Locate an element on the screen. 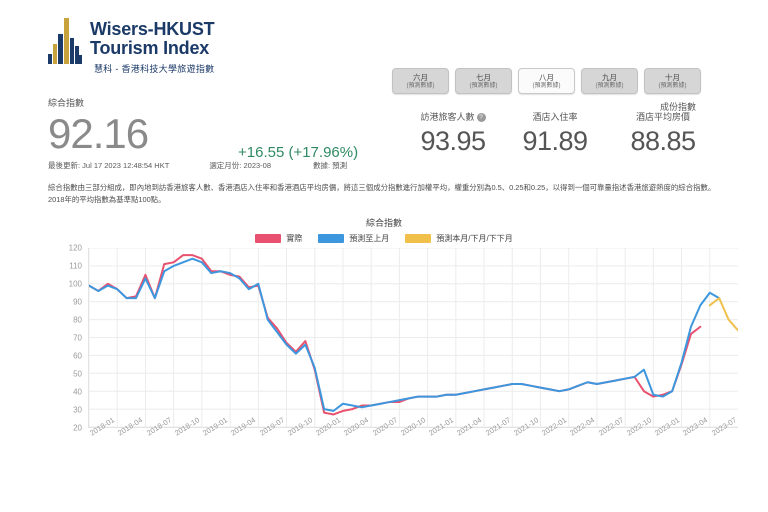 The width and height of the screenshot is (768, 512). brand-title-line1: Wisers-HKUST is located at coordinates (152, 29).